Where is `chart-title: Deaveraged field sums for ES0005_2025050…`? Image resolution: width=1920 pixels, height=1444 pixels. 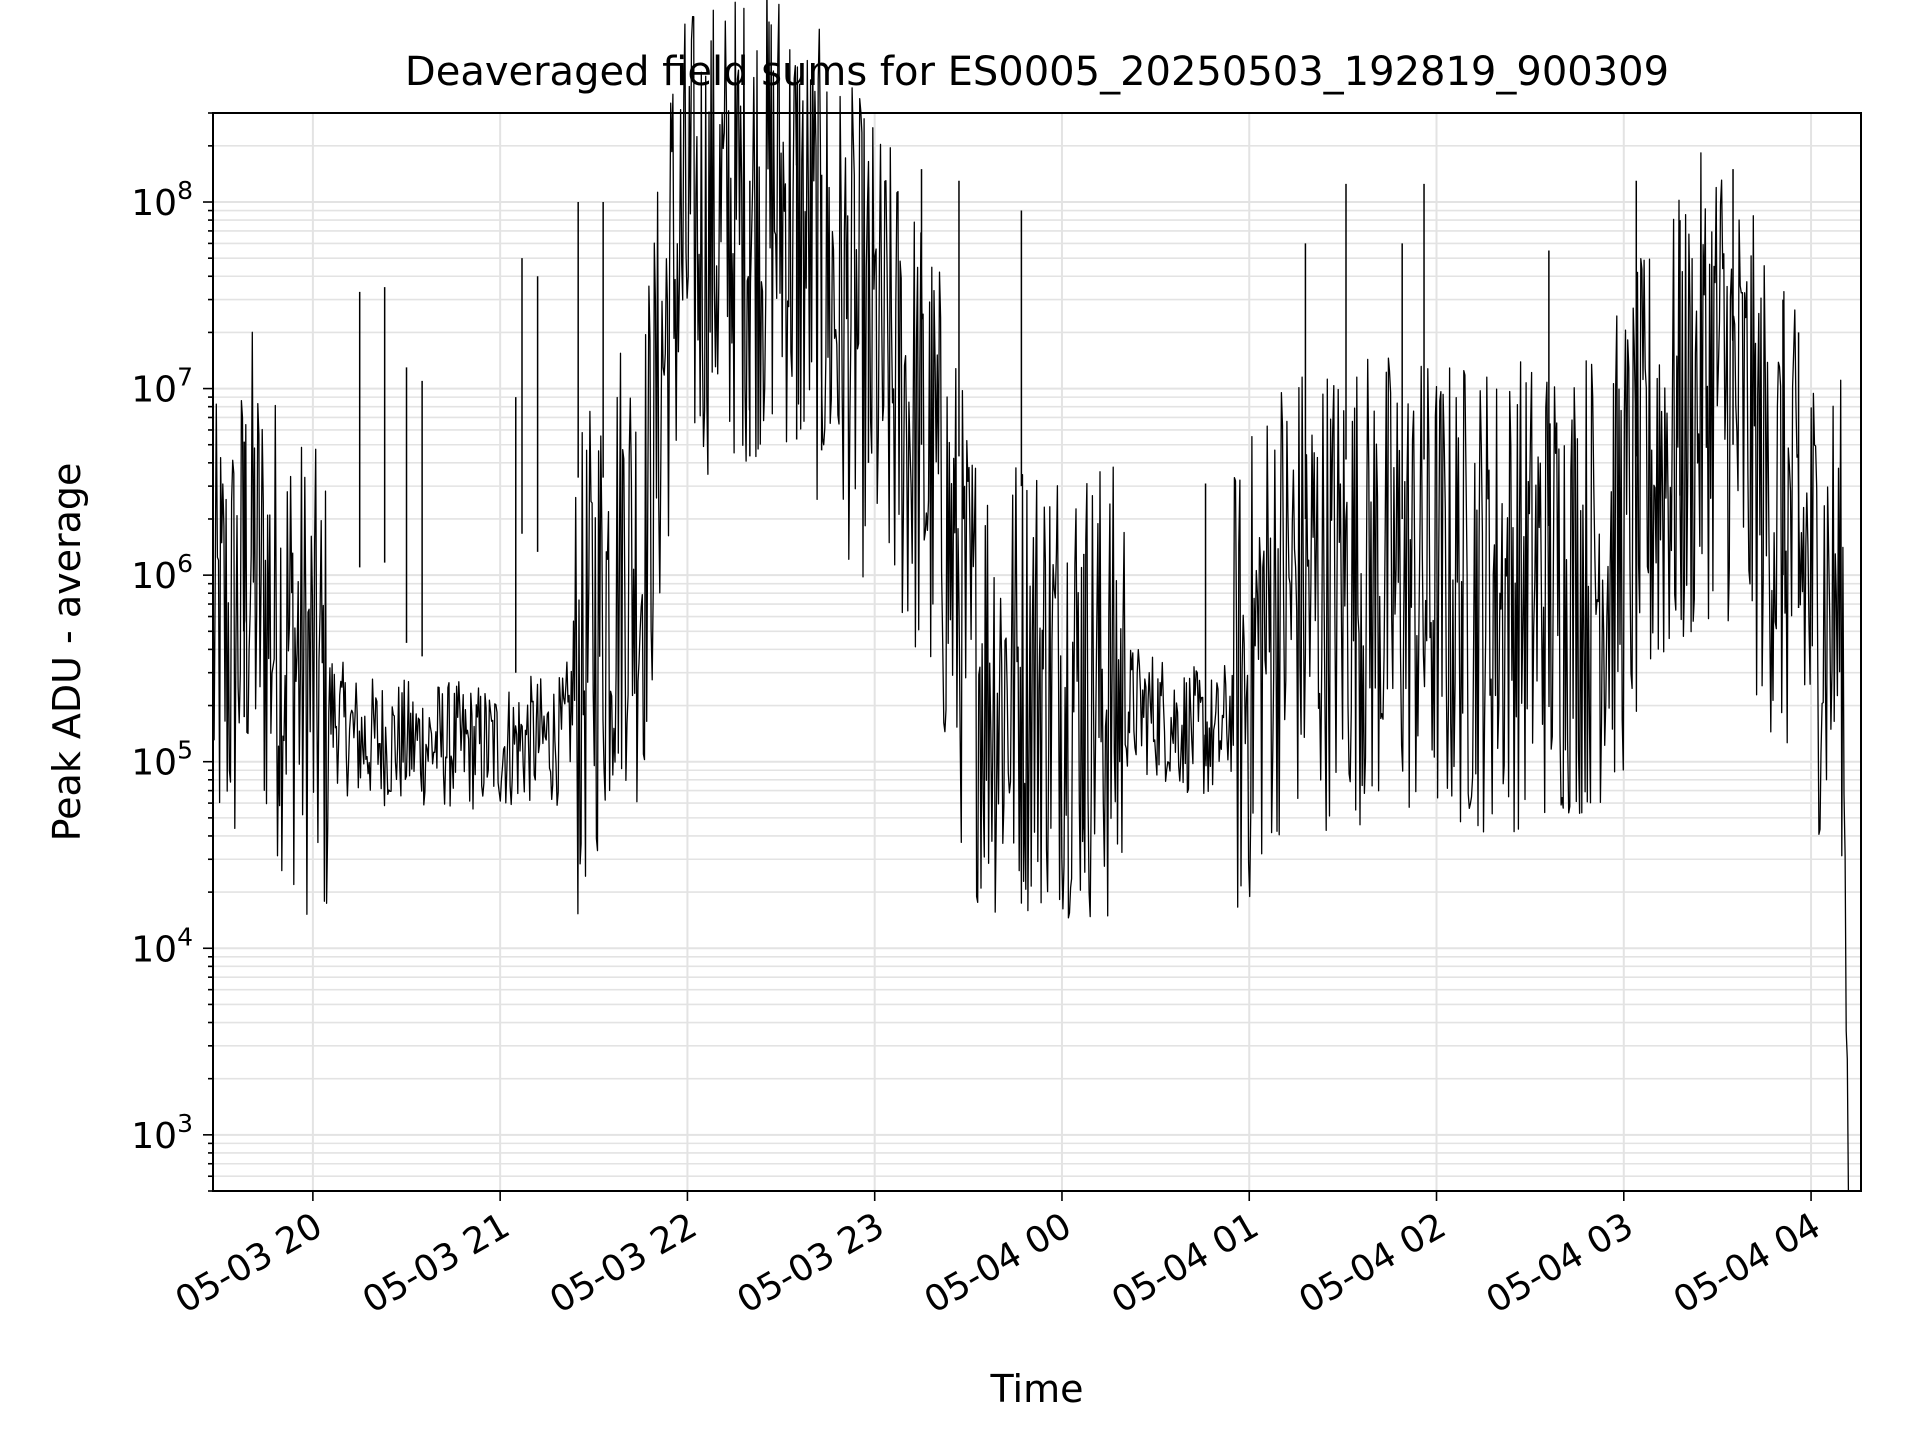 chart-title: Deaveraged field sums for ES0005_2025050… is located at coordinates (1037, 72).